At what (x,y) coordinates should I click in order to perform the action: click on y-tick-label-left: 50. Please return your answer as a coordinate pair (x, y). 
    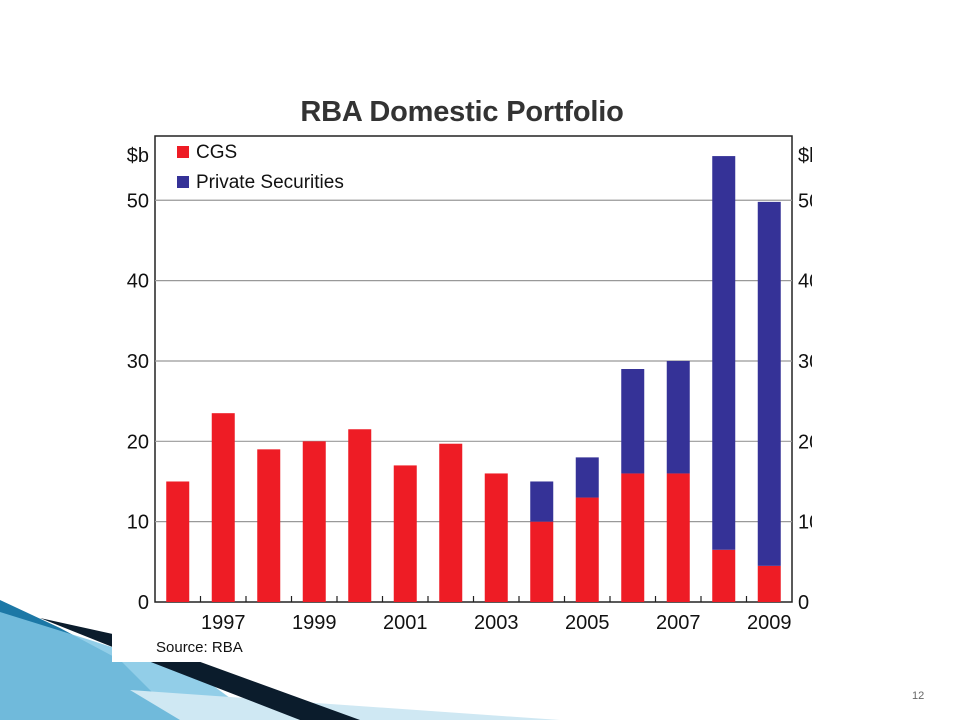
    Looking at the image, I should click on (138, 201).